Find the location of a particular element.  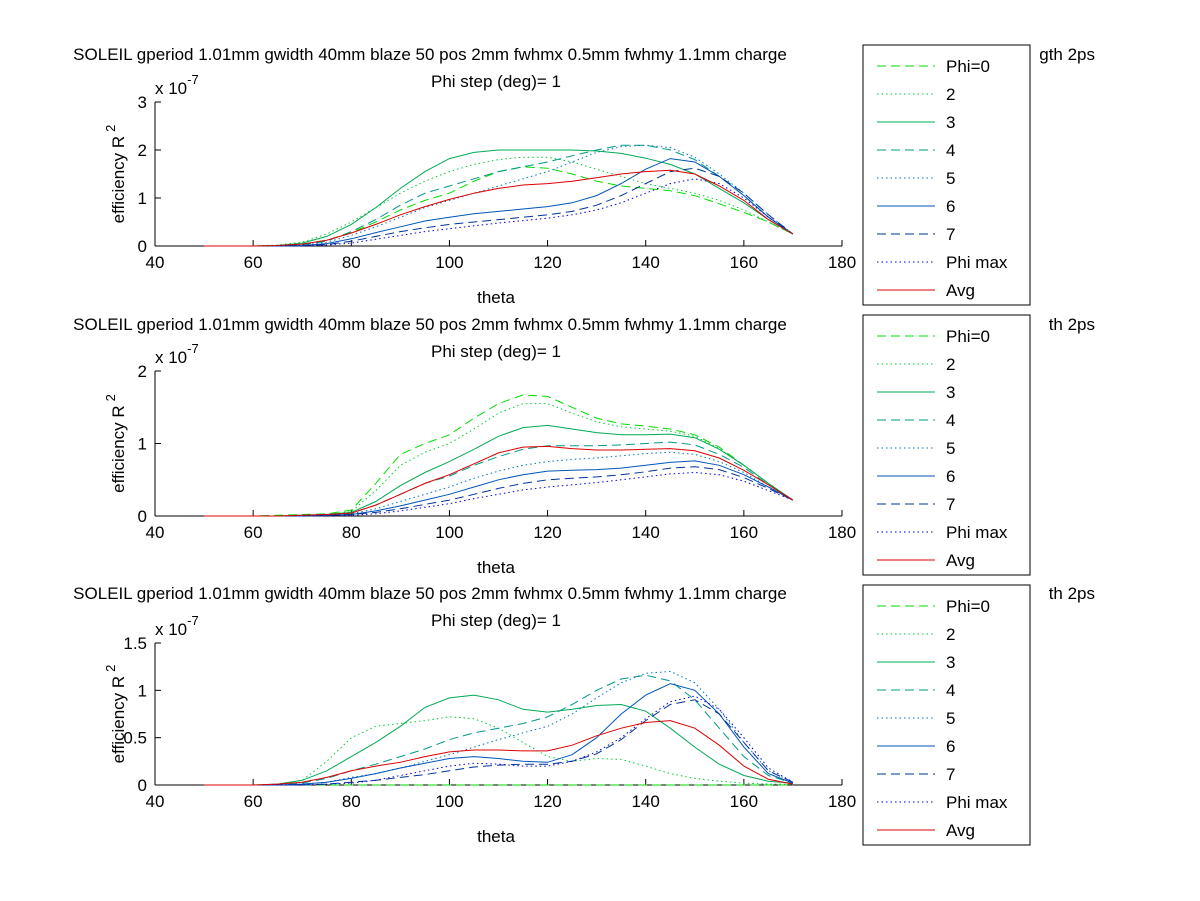

y-tick-label: 3 is located at coordinates (142, 102).